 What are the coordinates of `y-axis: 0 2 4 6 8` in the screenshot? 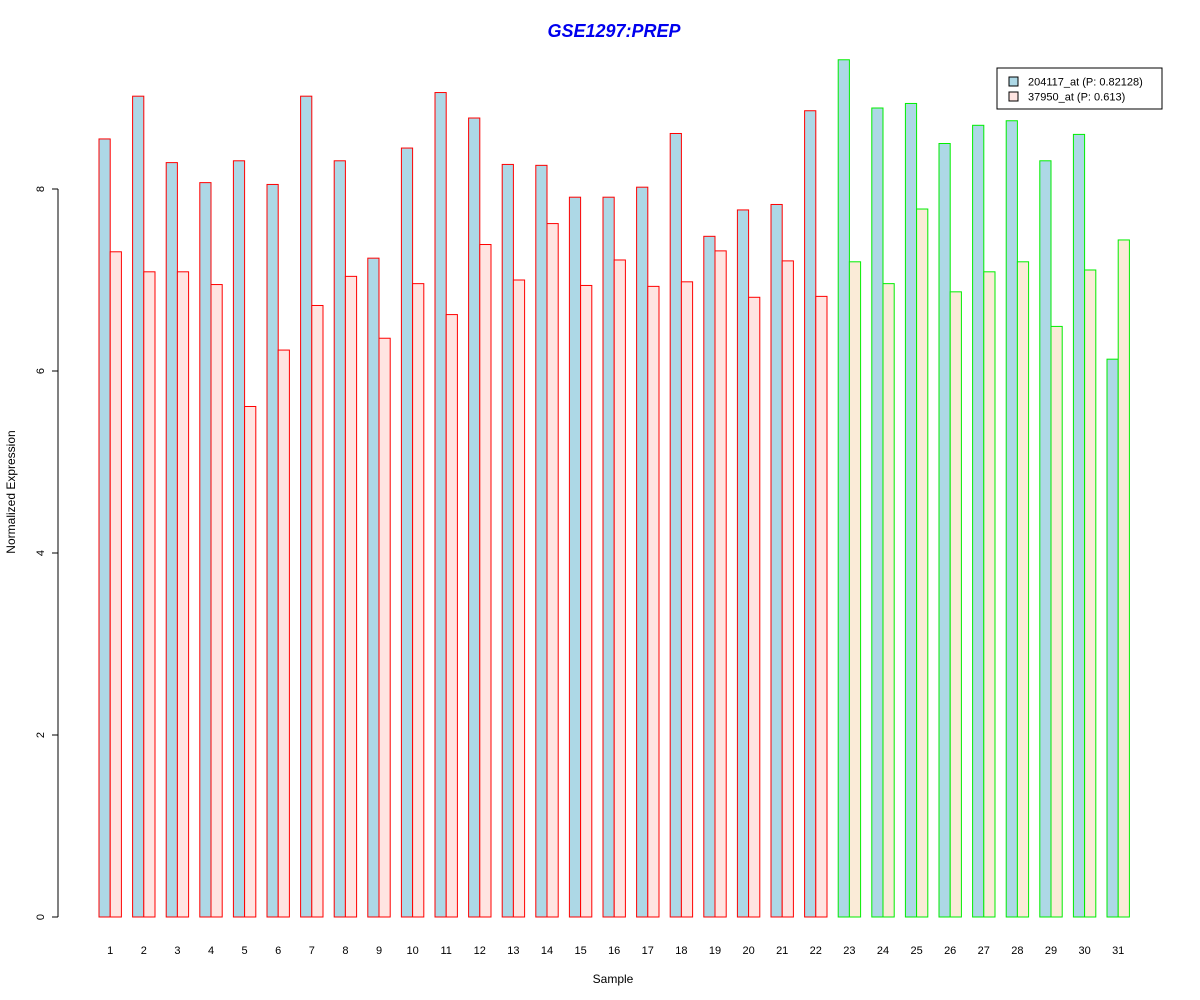 It's located at (47, 553).